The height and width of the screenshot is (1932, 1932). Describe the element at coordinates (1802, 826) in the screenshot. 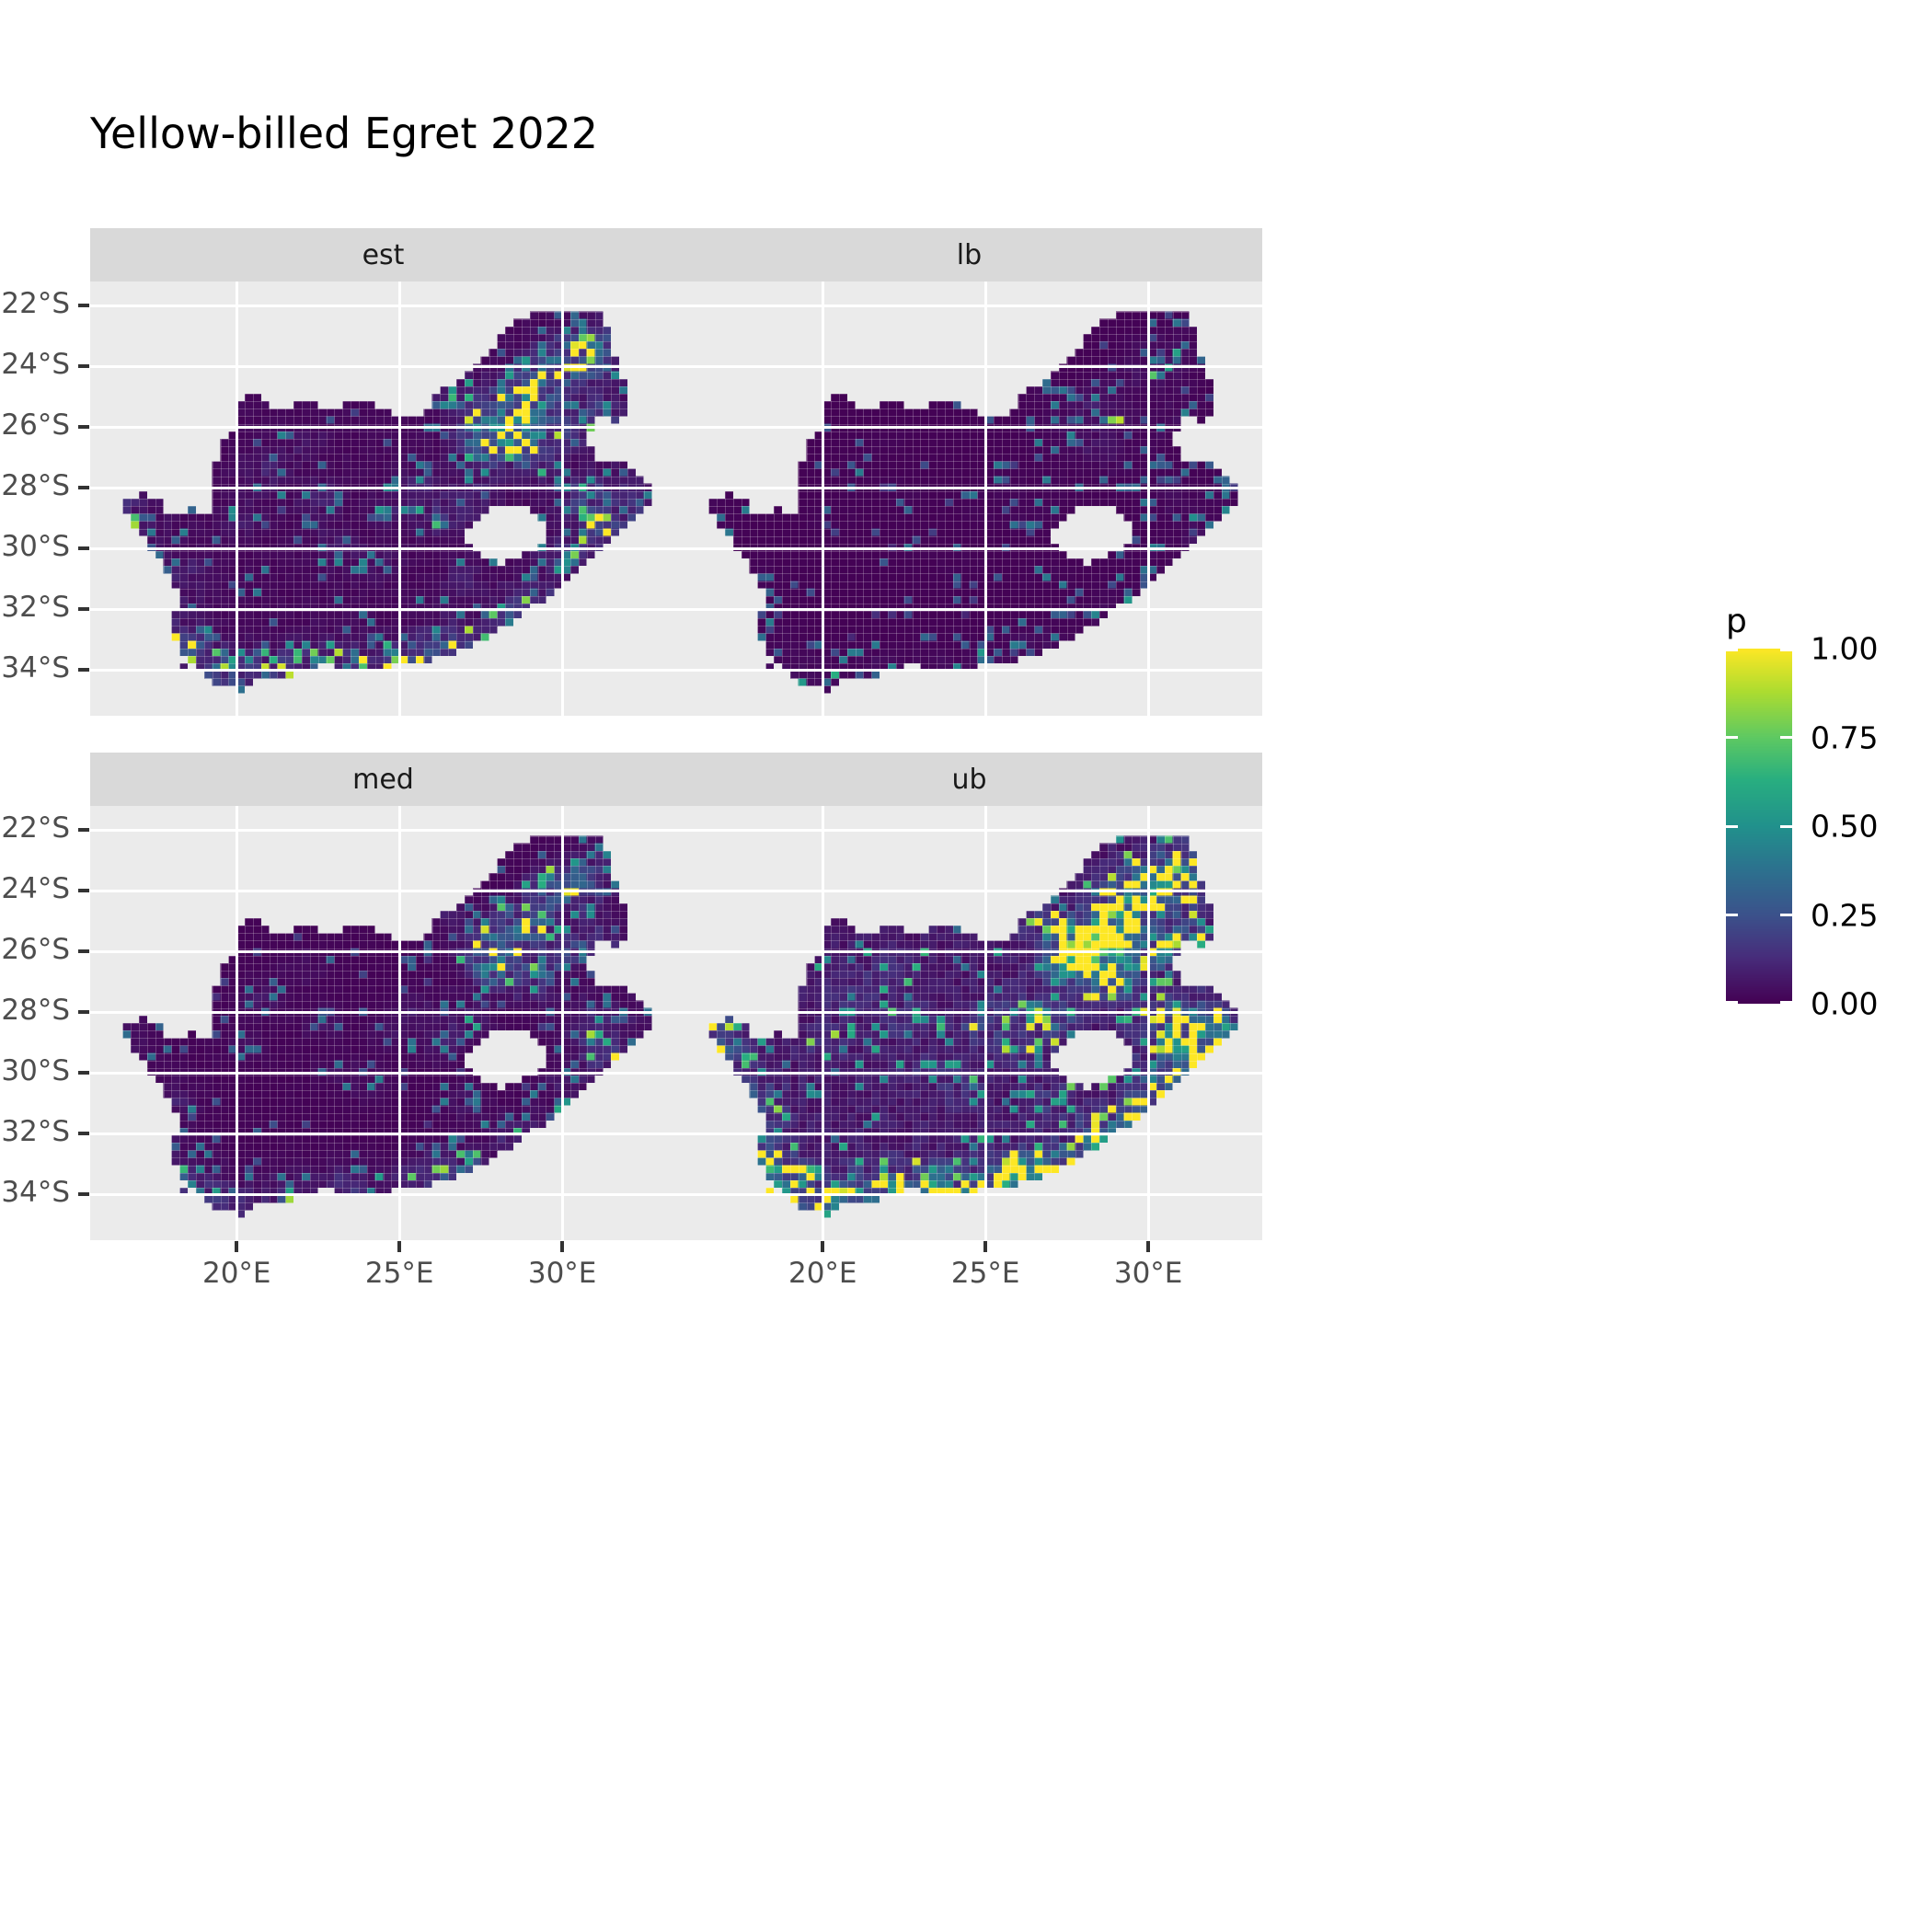

I see `legend-colorbar: 0.00 0.25 0.50 0.75 1.00` at that location.